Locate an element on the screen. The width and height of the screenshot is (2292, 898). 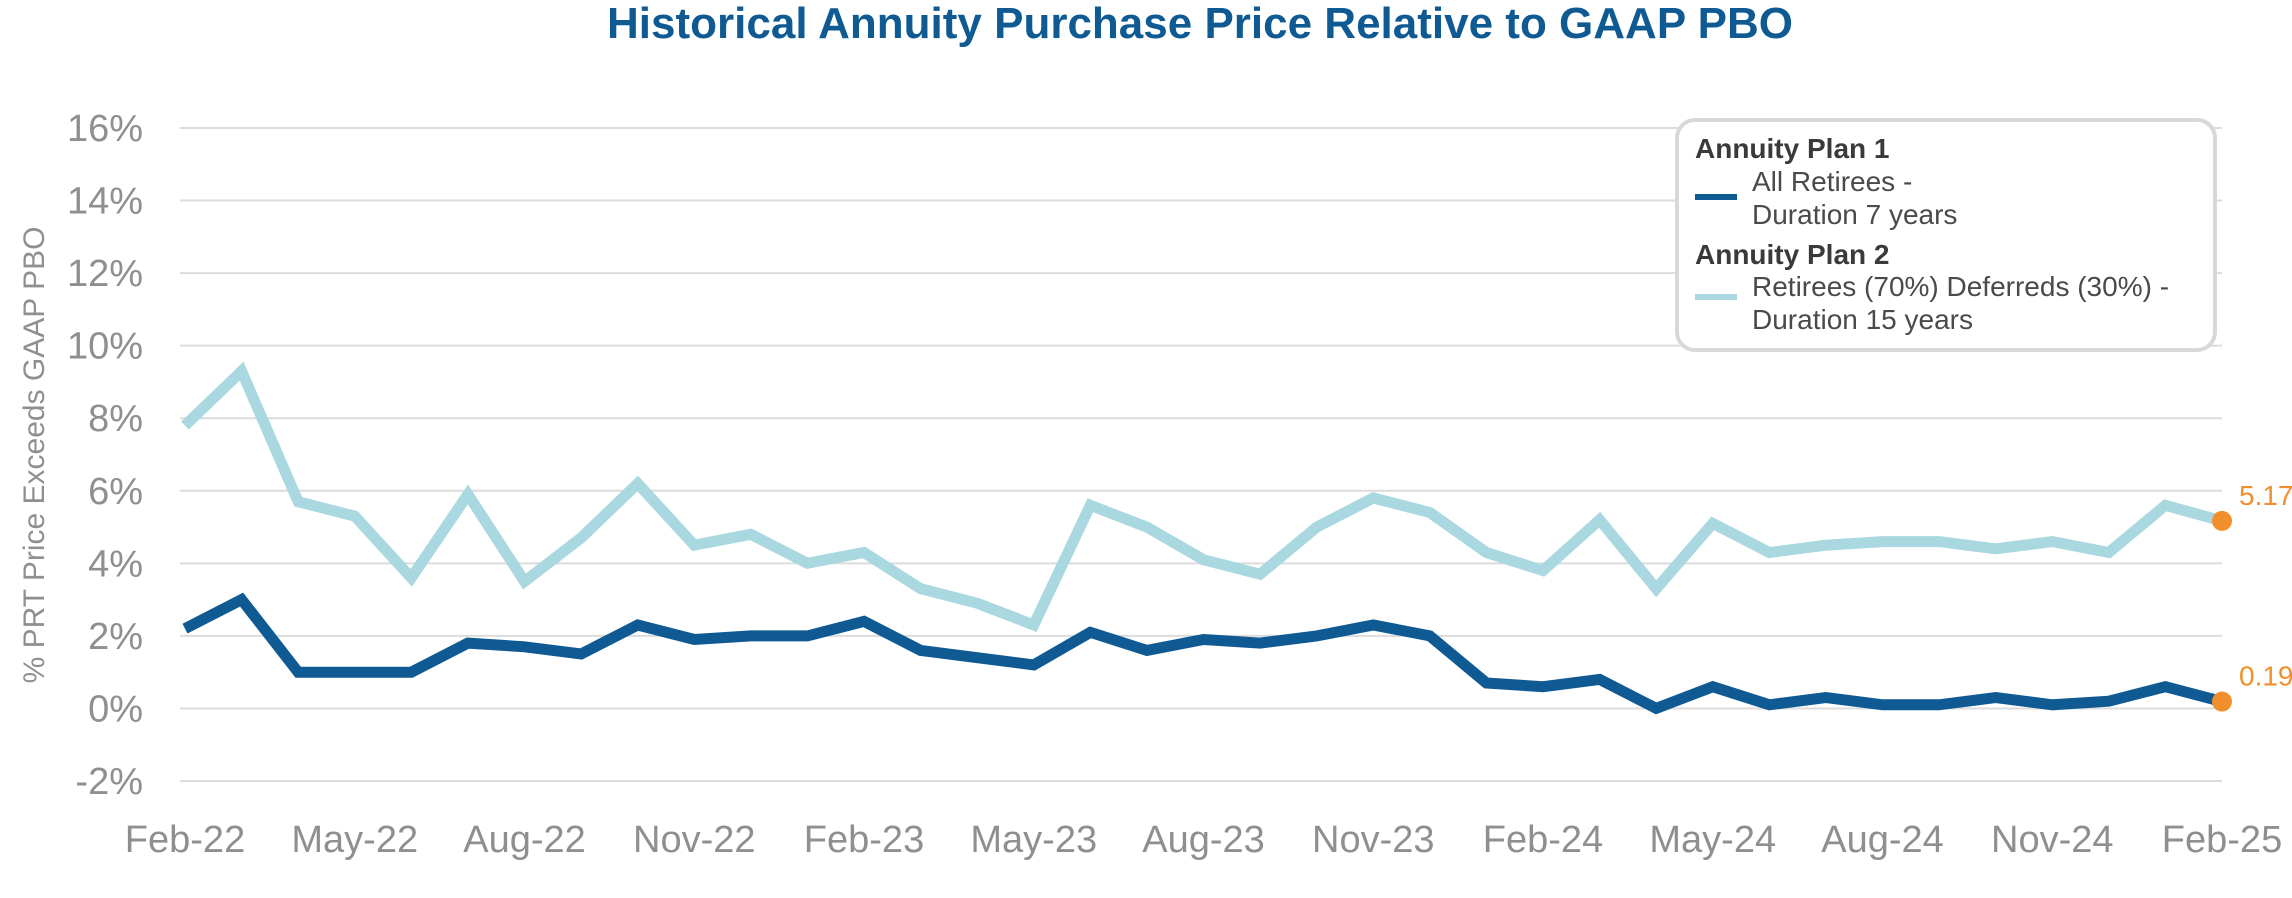
endpoint-data-label: 5.17% is located at coordinates (2265, 495).